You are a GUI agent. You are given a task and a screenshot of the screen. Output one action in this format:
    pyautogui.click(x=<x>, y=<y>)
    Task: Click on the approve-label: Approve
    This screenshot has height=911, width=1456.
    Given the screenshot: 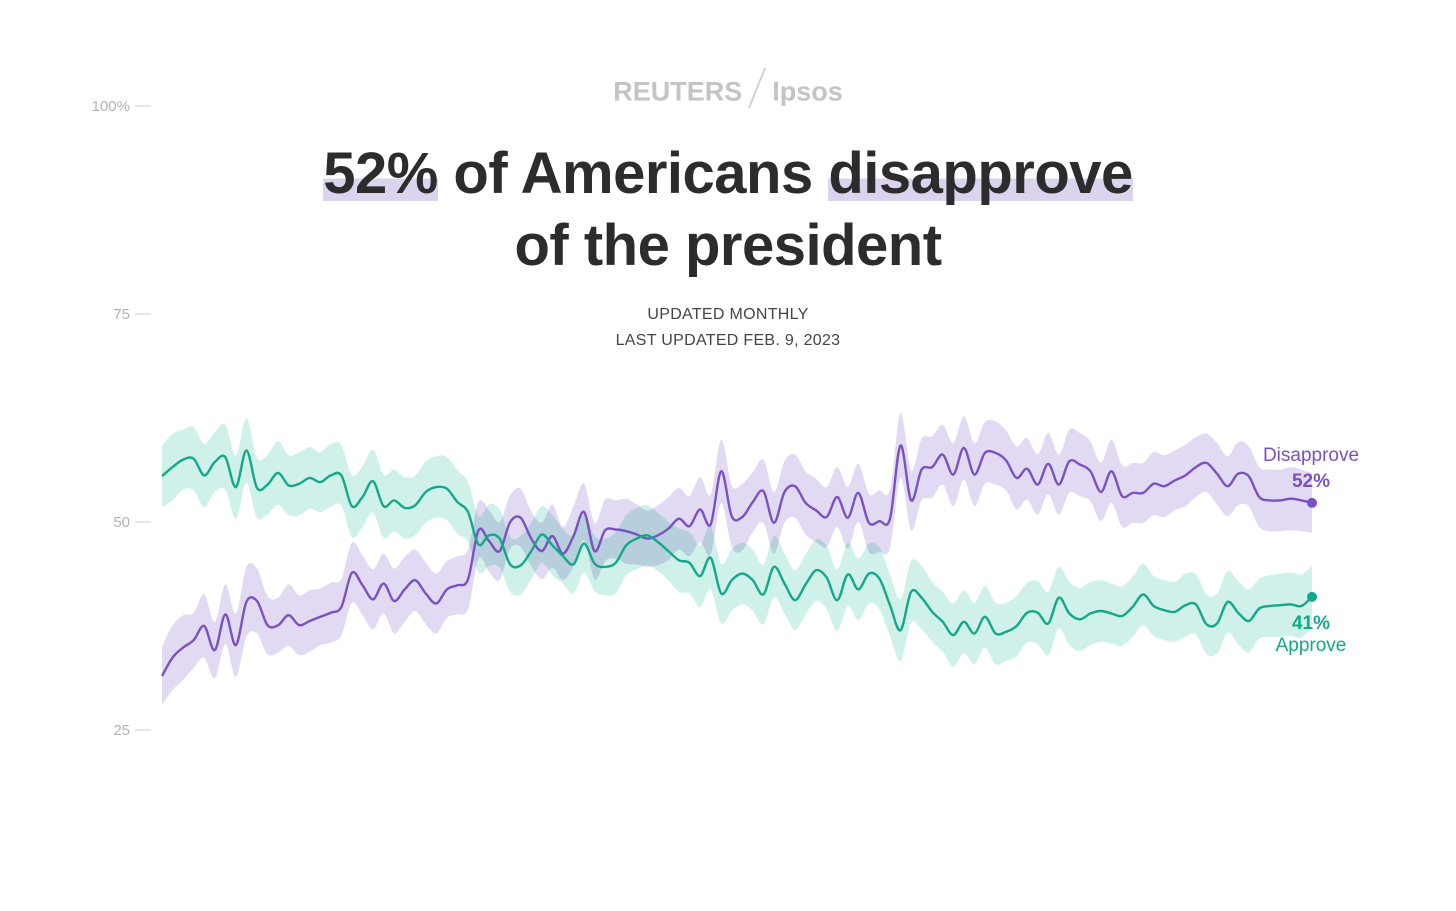 What is the action you would take?
    pyautogui.click(x=1311, y=645)
    